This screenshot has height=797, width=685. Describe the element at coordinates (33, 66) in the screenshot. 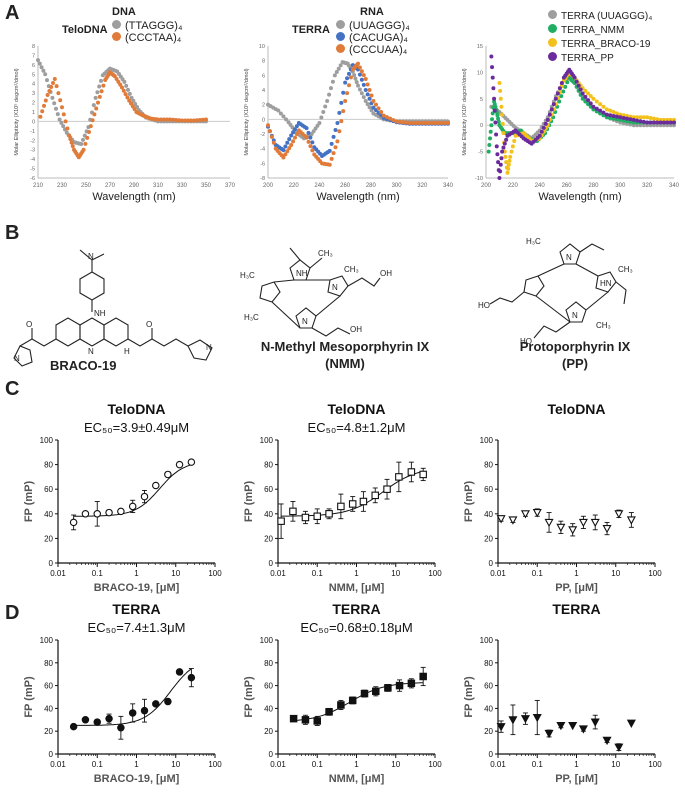

I see `y-tick-label: 6` at that location.